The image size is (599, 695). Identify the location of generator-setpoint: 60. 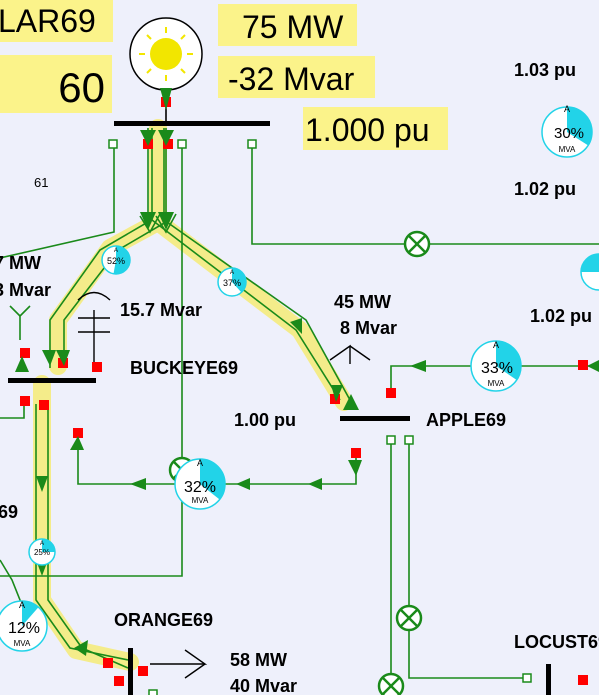
(81, 87).